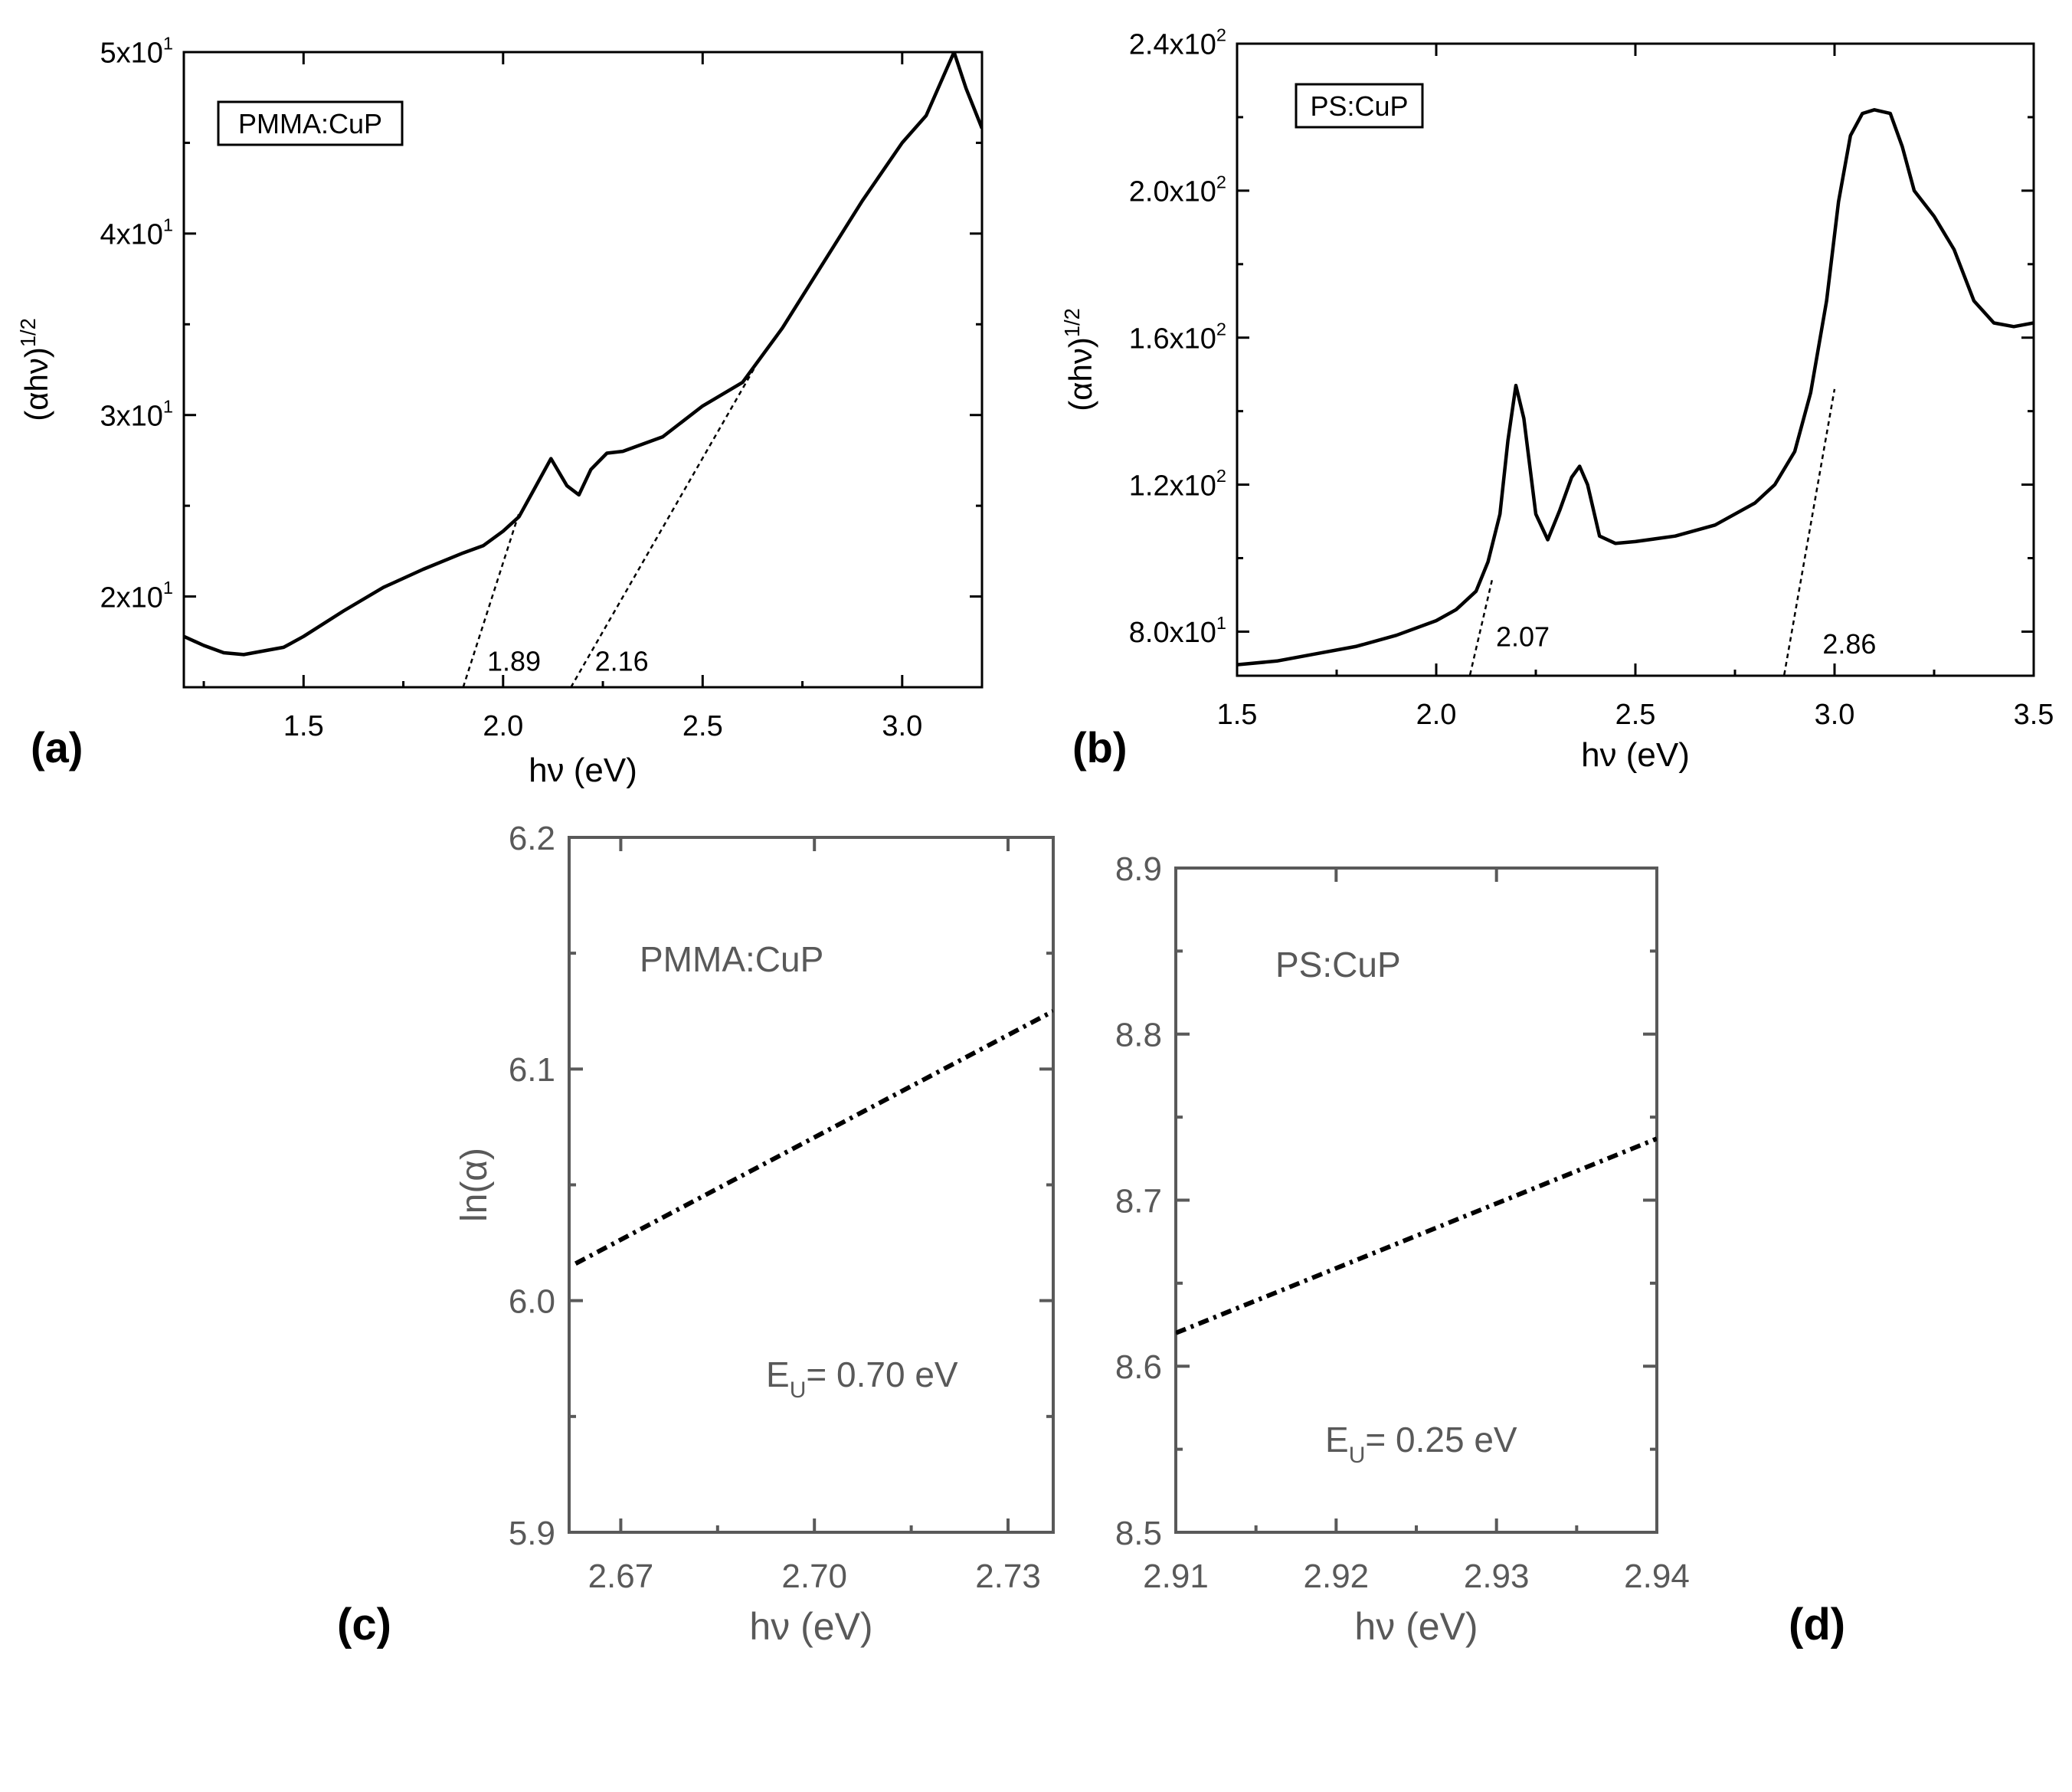  What do you see at coordinates (131, 54) in the screenshot?
I see `y-tick-mantissa: 5x10` at bounding box center [131, 54].